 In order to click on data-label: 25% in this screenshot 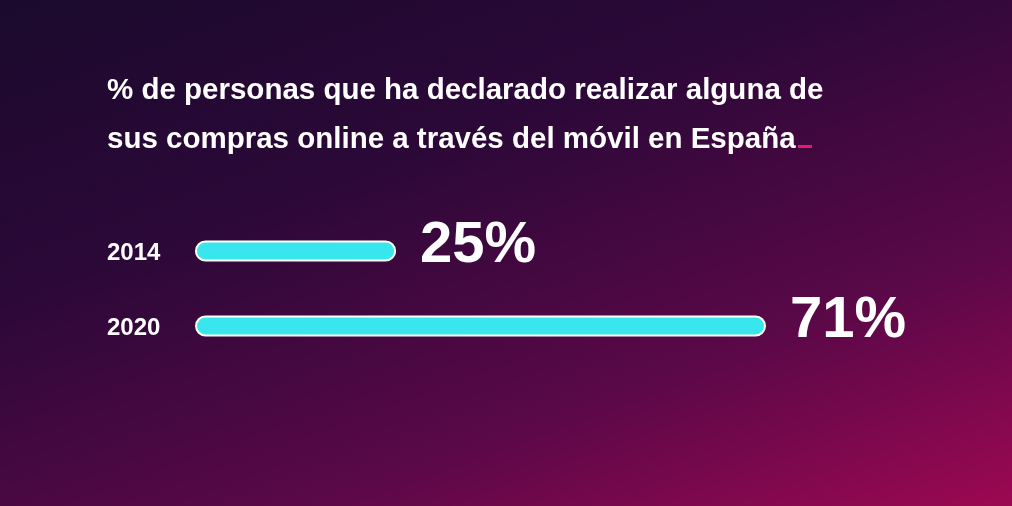, I will do `click(478, 241)`.